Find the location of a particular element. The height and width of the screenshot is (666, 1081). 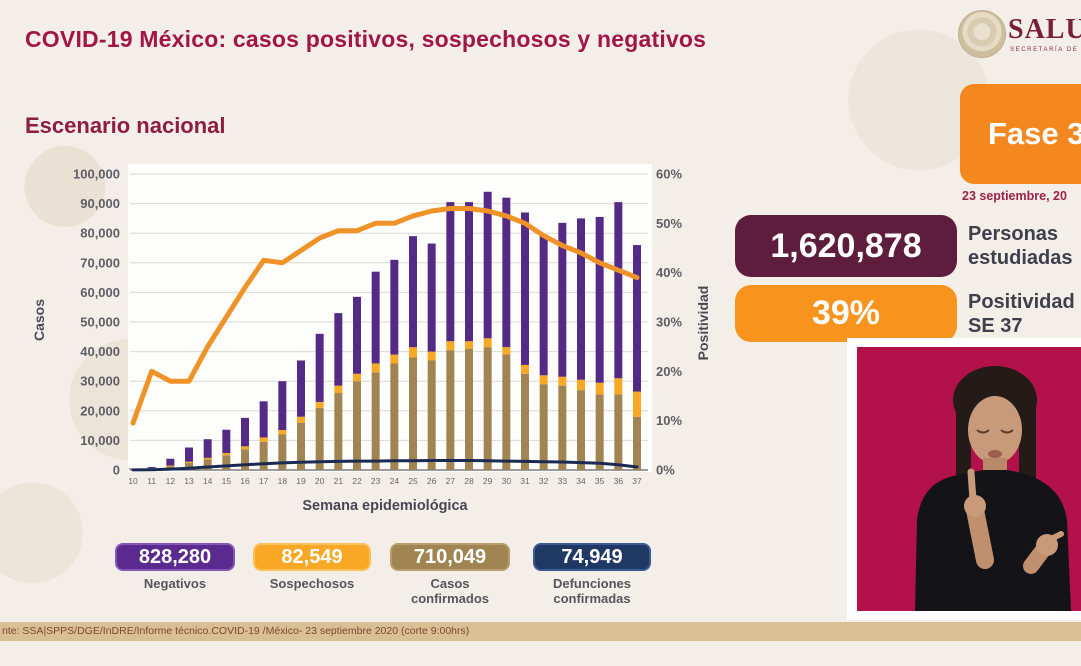

sign-language-interpreter-video is located at coordinates (964, 479).